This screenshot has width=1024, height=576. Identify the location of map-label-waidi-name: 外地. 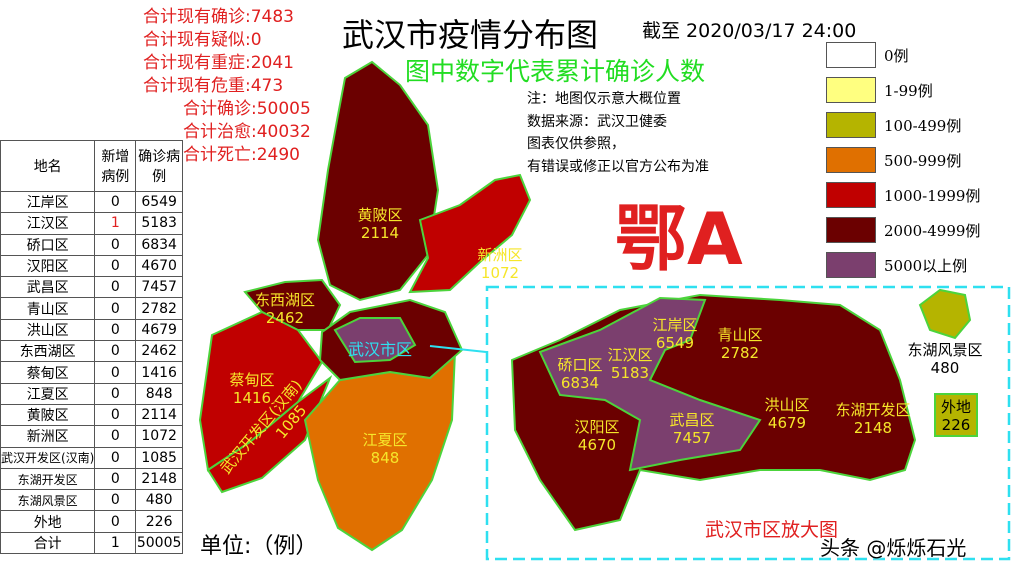
(956, 407).